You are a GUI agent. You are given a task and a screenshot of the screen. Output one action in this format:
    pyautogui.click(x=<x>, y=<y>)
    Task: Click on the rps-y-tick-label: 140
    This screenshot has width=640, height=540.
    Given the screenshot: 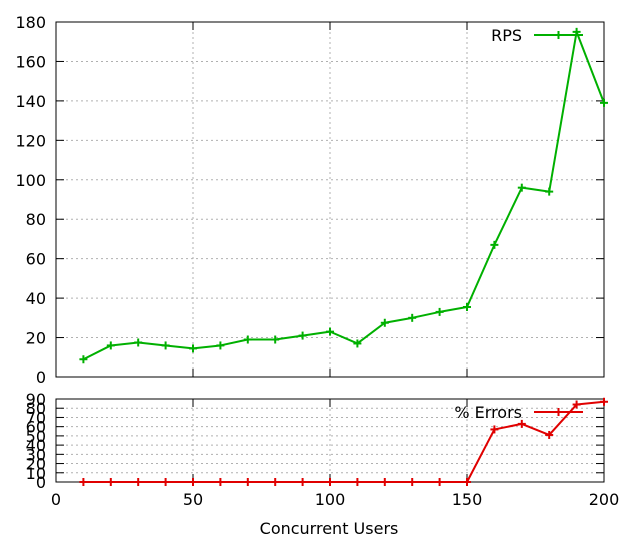 What is the action you would take?
    pyautogui.click(x=30, y=101)
    